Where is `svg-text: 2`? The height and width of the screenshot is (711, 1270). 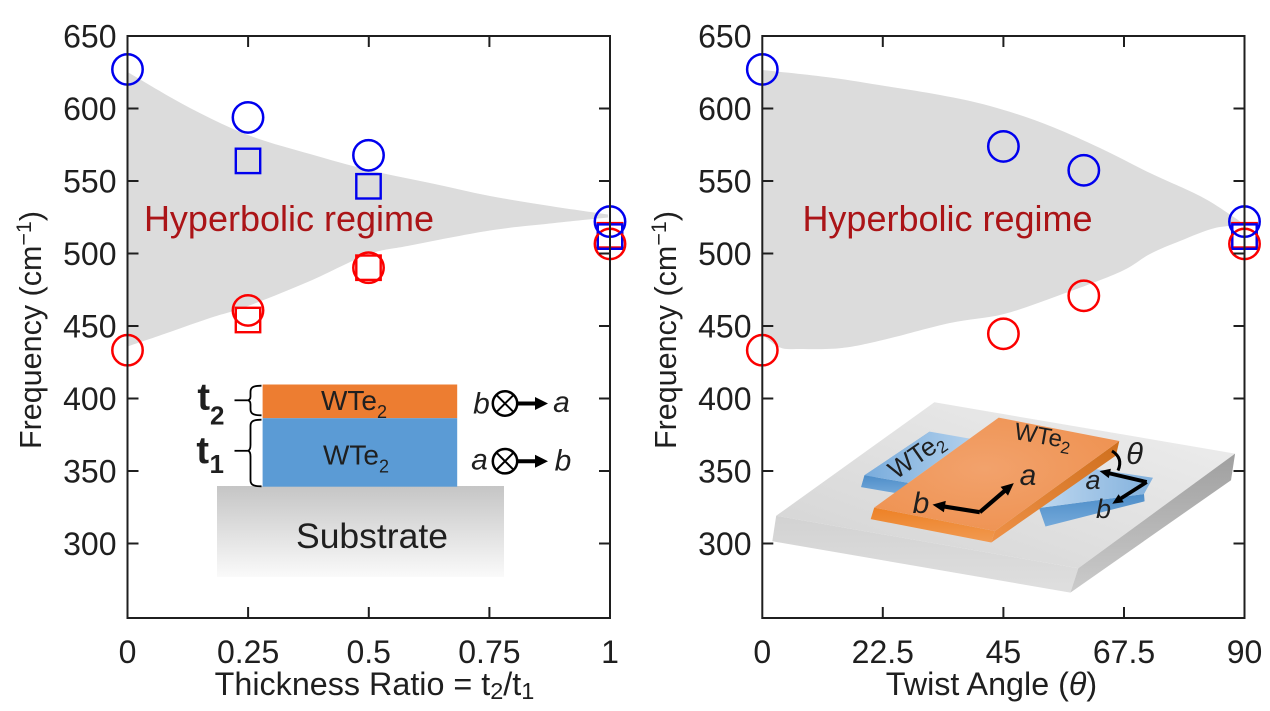
svg-text: 2 is located at coordinates (217, 415).